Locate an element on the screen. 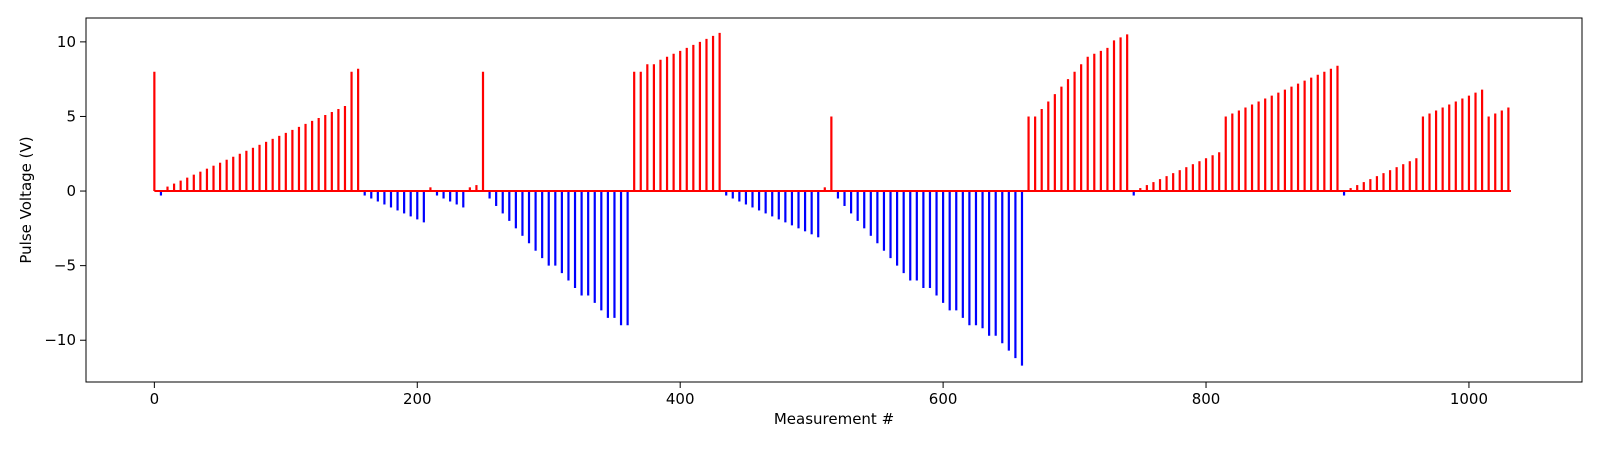 This screenshot has height=450, width=1600. y-axis-ticks: −10 −5 0 5 10 is located at coordinates (65, 191).